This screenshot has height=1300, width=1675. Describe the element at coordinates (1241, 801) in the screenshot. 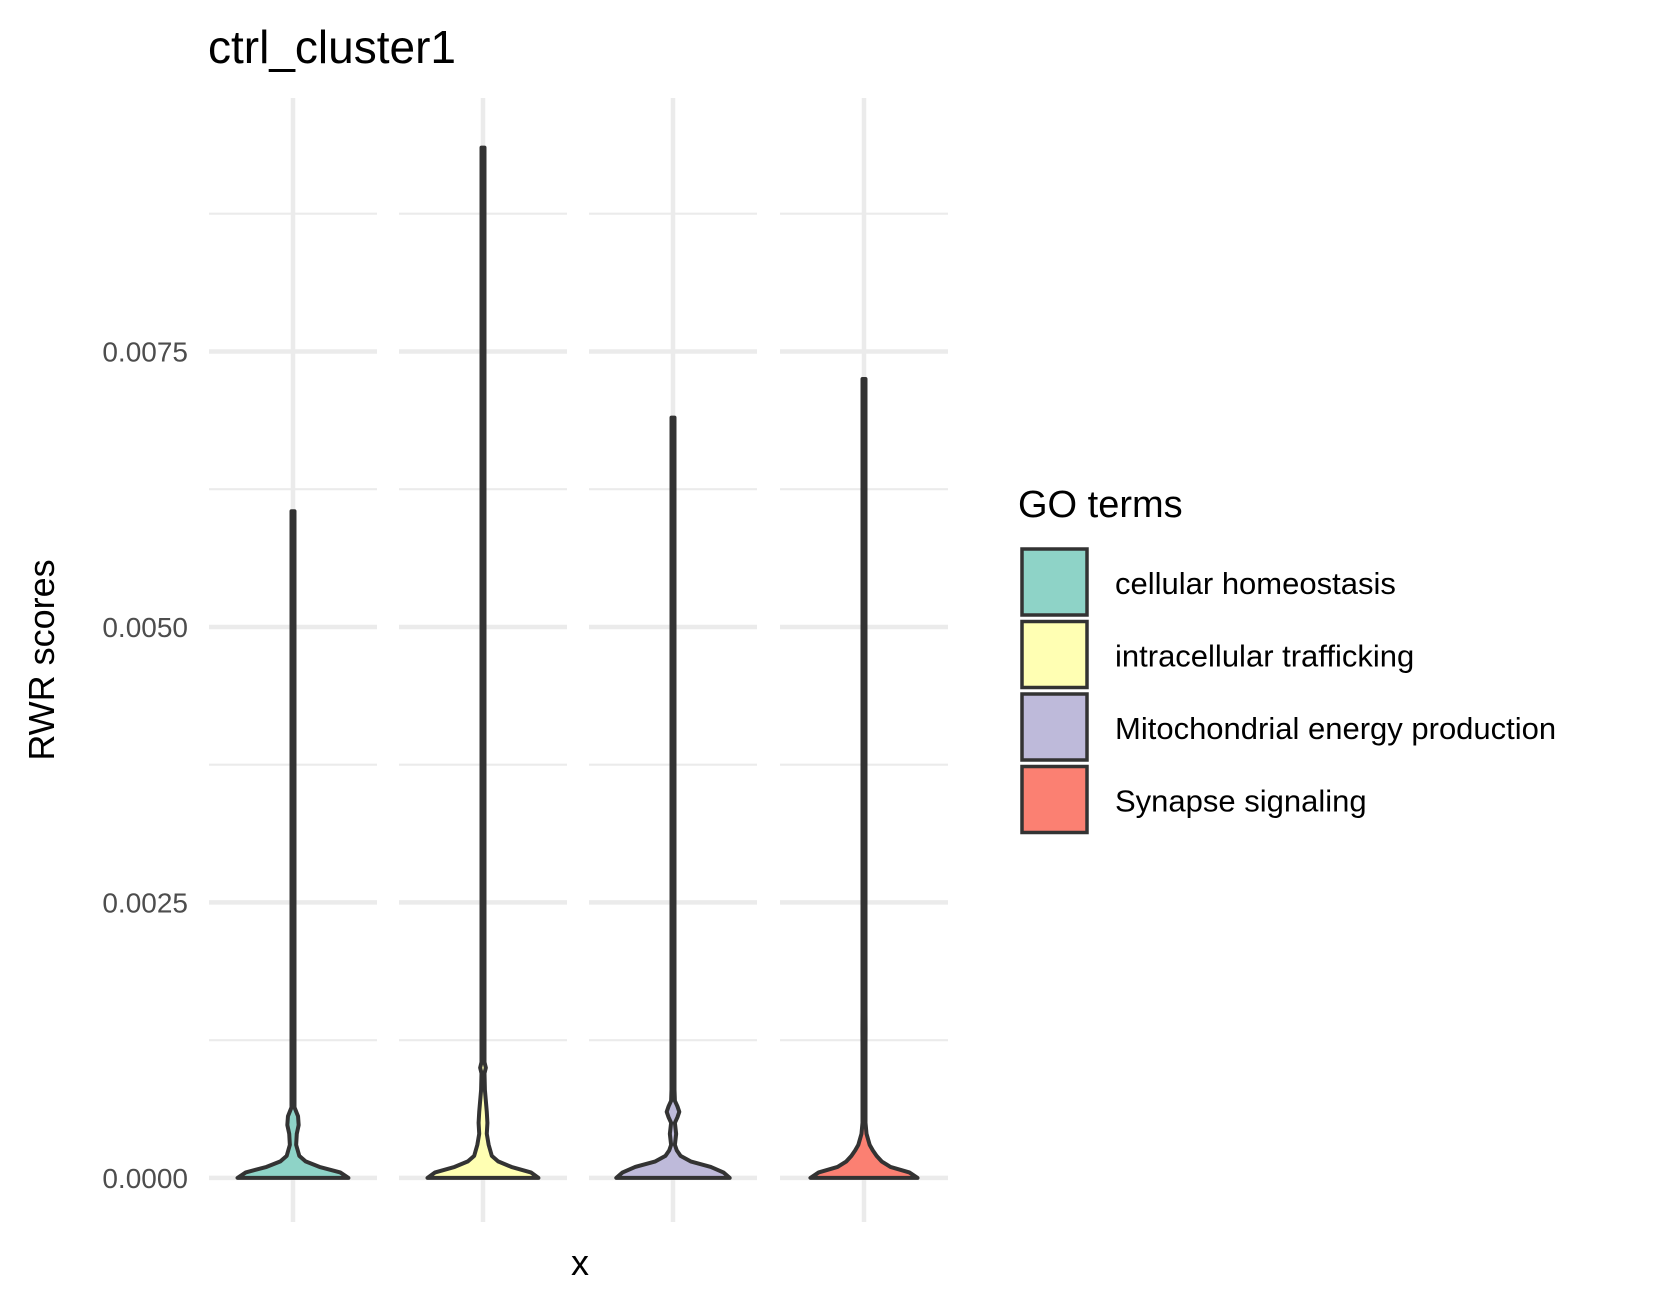

I see `legend-label: Synapse signaling` at that location.